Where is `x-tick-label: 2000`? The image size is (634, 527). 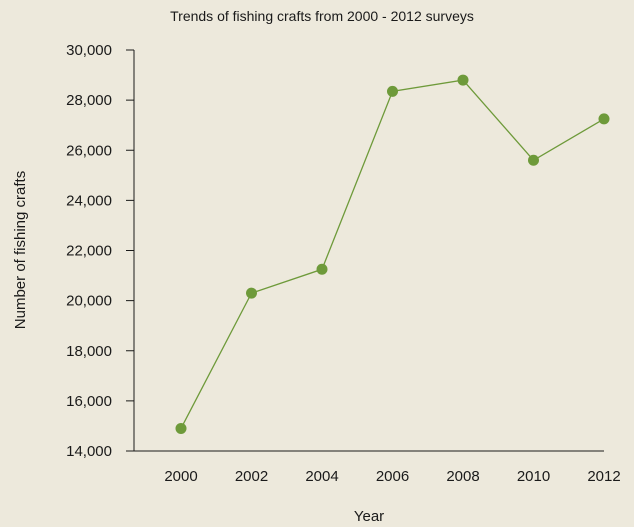
x-tick-label: 2000 is located at coordinates (180, 476).